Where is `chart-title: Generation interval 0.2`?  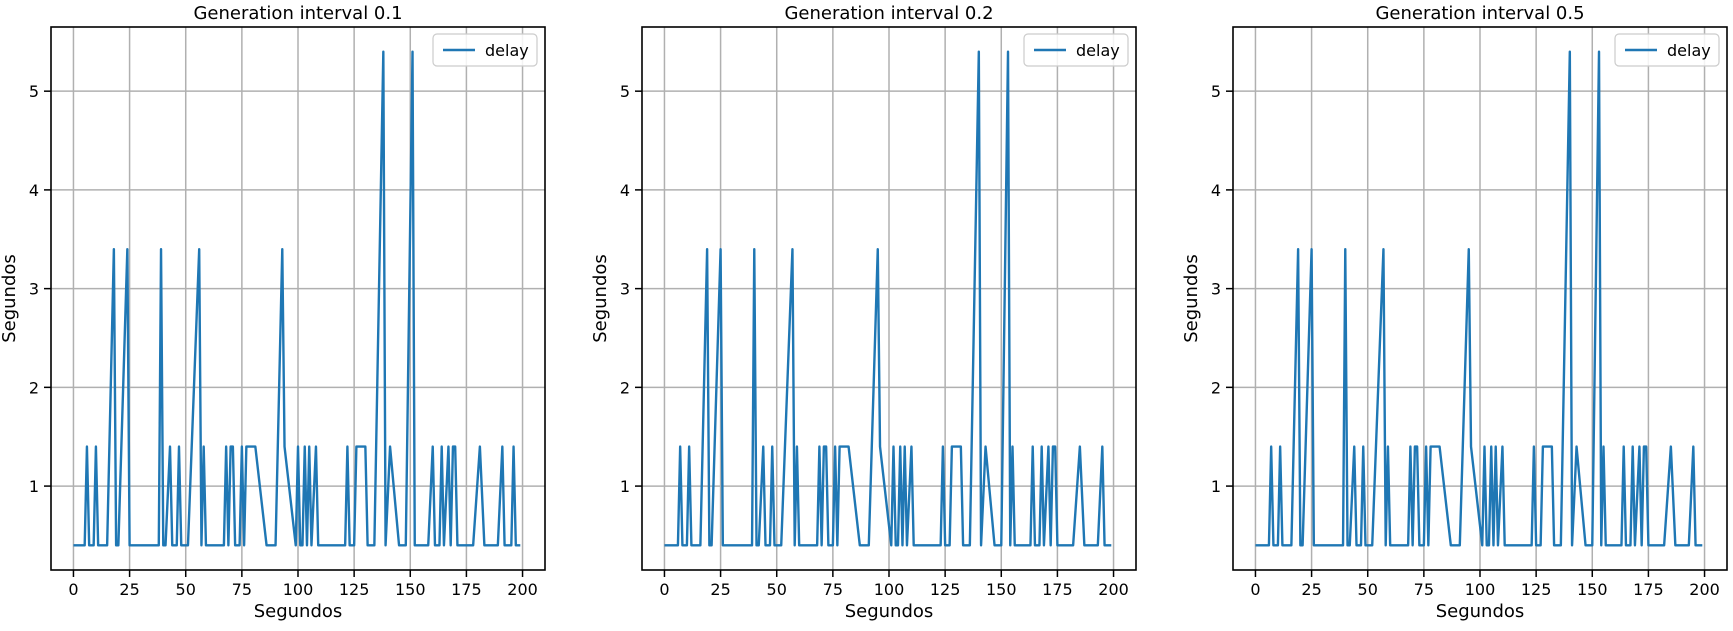 chart-title: Generation interval 0.2 is located at coordinates (888, 13).